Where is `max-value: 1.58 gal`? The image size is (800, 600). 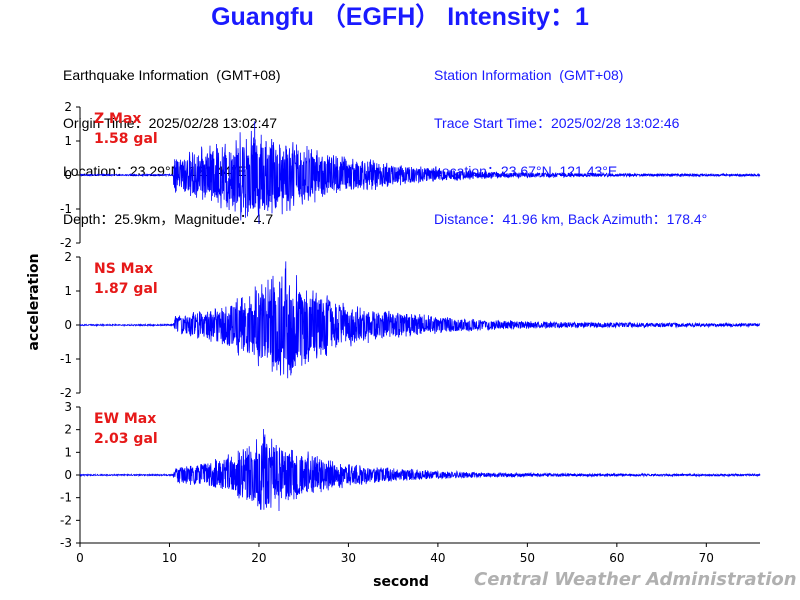 max-value: 1.58 gal is located at coordinates (126, 139).